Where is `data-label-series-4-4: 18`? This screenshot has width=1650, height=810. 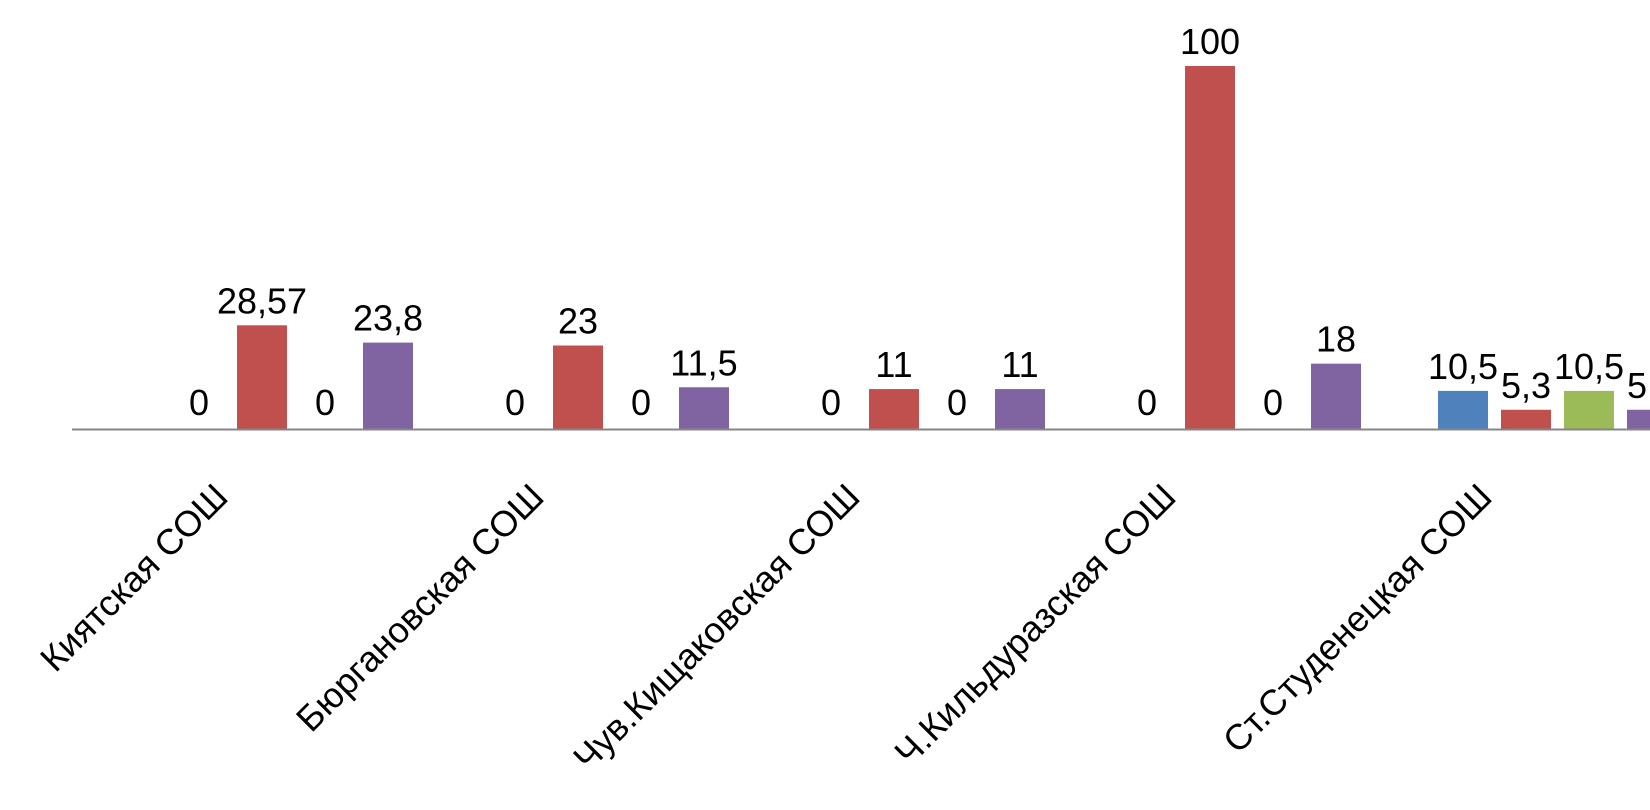 data-label-series-4-4: 18 is located at coordinates (1336, 339).